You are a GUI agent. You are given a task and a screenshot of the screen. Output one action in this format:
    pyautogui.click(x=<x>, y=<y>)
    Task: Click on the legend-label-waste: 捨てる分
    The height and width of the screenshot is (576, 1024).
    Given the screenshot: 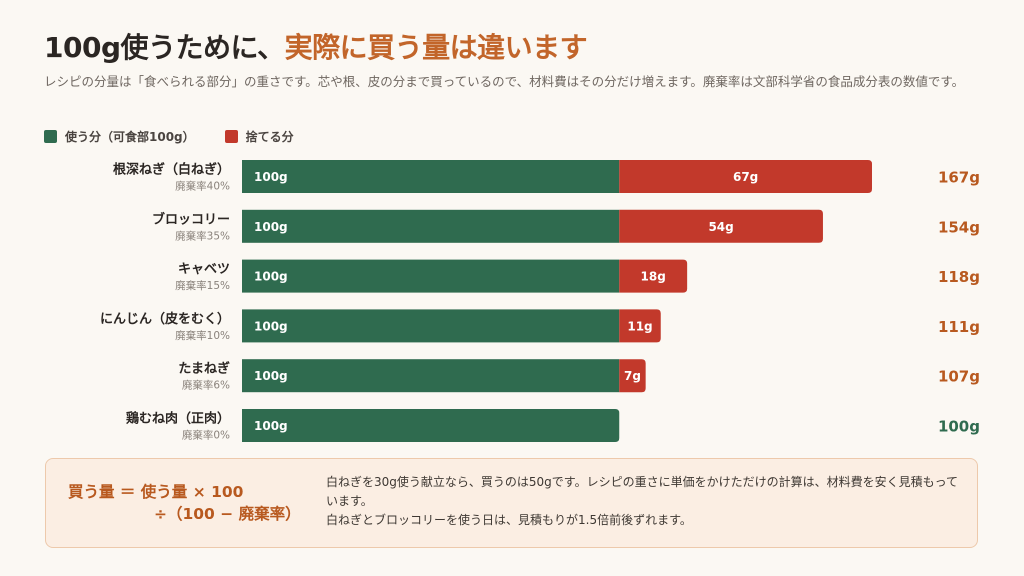 What is the action you would take?
    pyautogui.click(x=269, y=137)
    